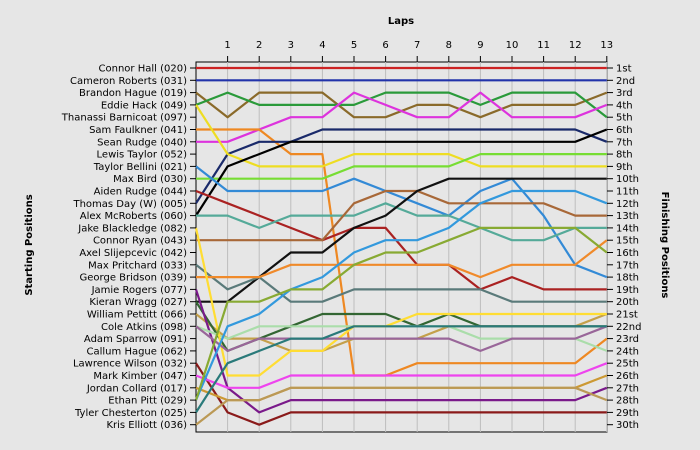  I want to click on x-axis-ticks: 1 2 3 4 5 6 7 8 9 10 11 12 13, so click(418, 51).